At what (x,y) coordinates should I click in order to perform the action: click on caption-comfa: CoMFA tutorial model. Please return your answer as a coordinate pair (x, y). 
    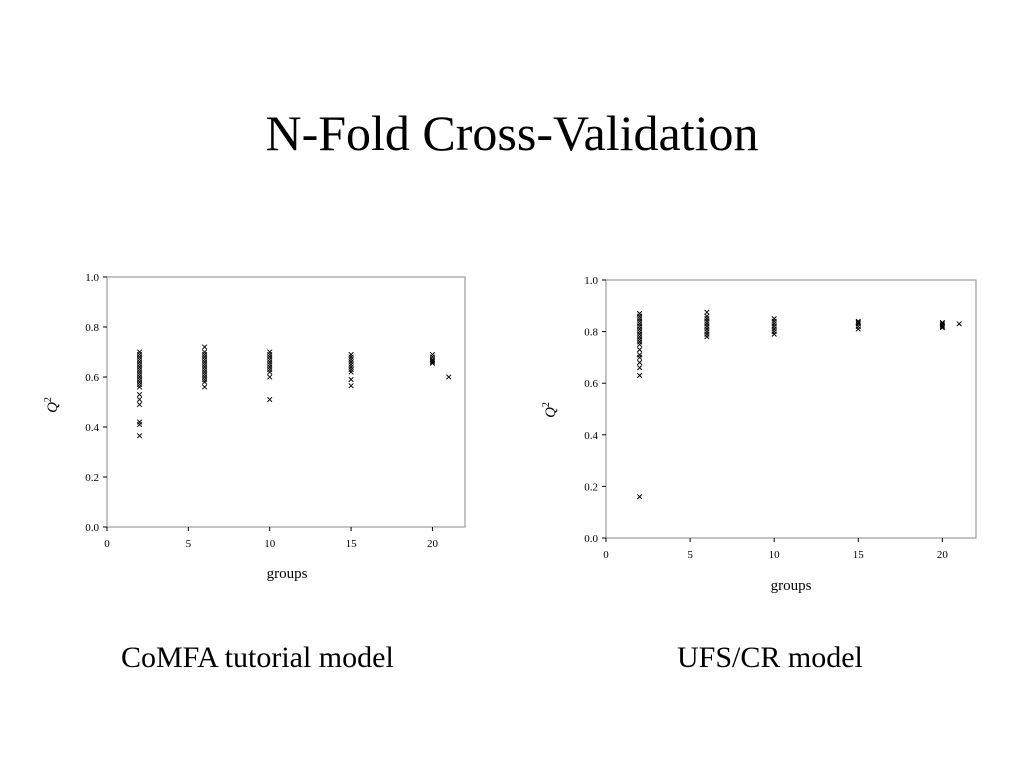
    Looking at the image, I should click on (257, 657).